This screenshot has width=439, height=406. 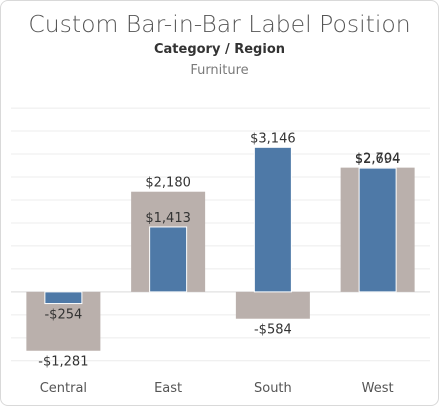 What do you see at coordinates (168, 388) in the screenshot?
I see `category-label-east: East` at bounding box center [168, 388].